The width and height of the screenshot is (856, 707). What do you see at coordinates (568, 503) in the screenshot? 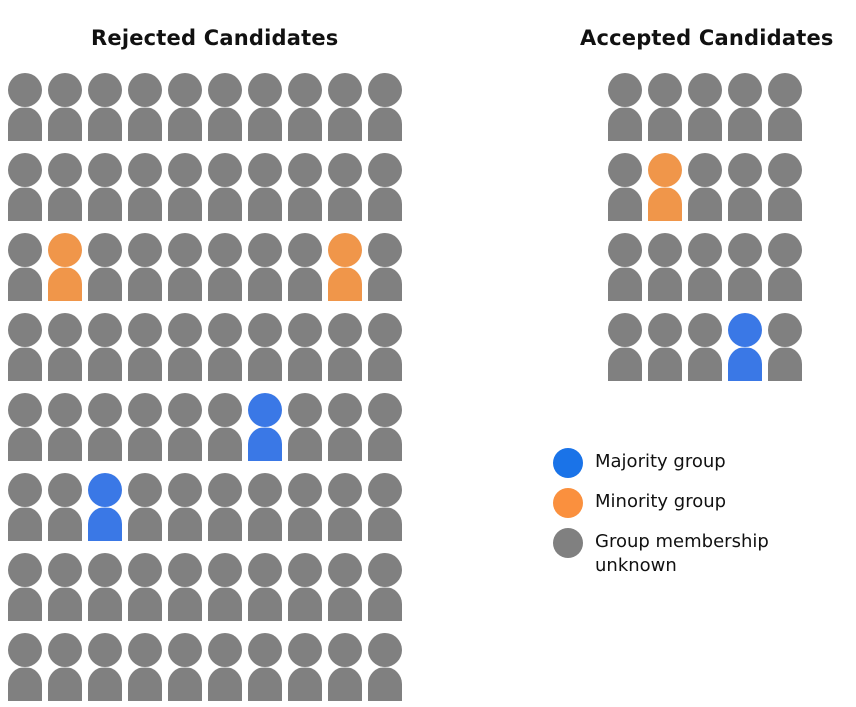
I see `minority-dot-icon` at bounding box center [568, 503].